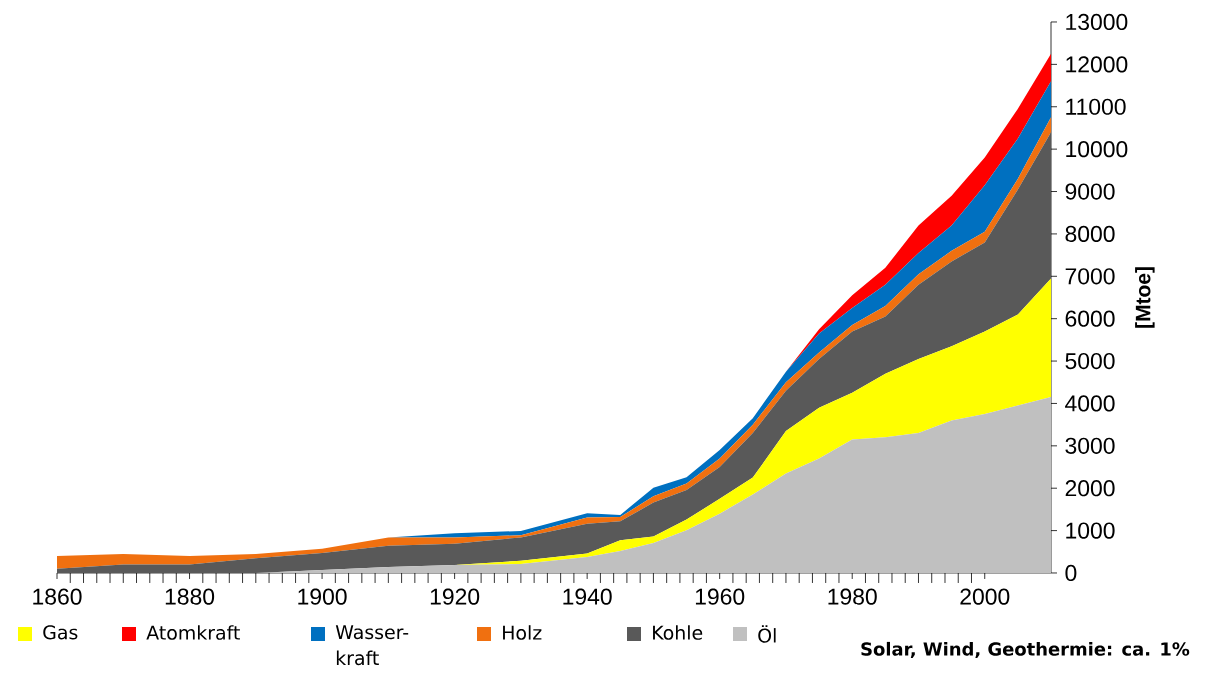  What do you see at coordinates (1096, 106) in the screenshot?
I see `y-tick-label: 11000` at bounding box center [1096, 106].